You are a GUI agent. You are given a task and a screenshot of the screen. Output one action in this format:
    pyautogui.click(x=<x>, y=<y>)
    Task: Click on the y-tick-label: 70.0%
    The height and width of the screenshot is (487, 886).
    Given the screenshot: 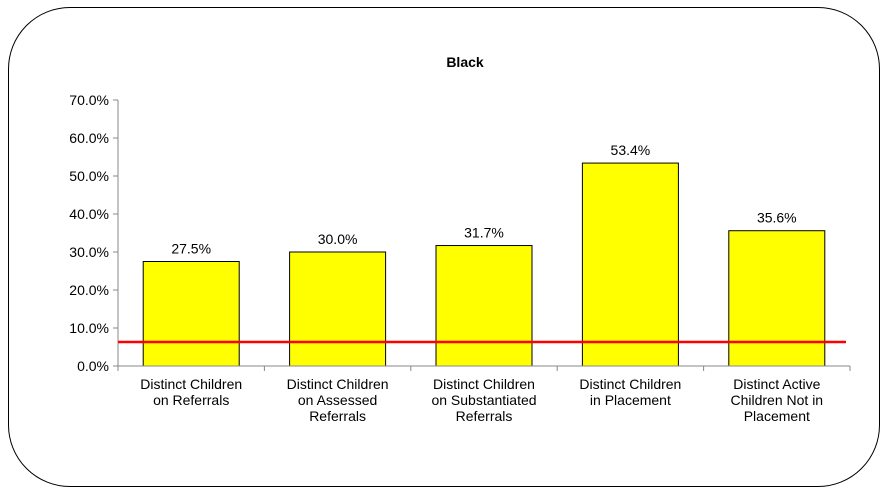 What is the action you would take?
    pyautogui.click(x=89, y=100)
    